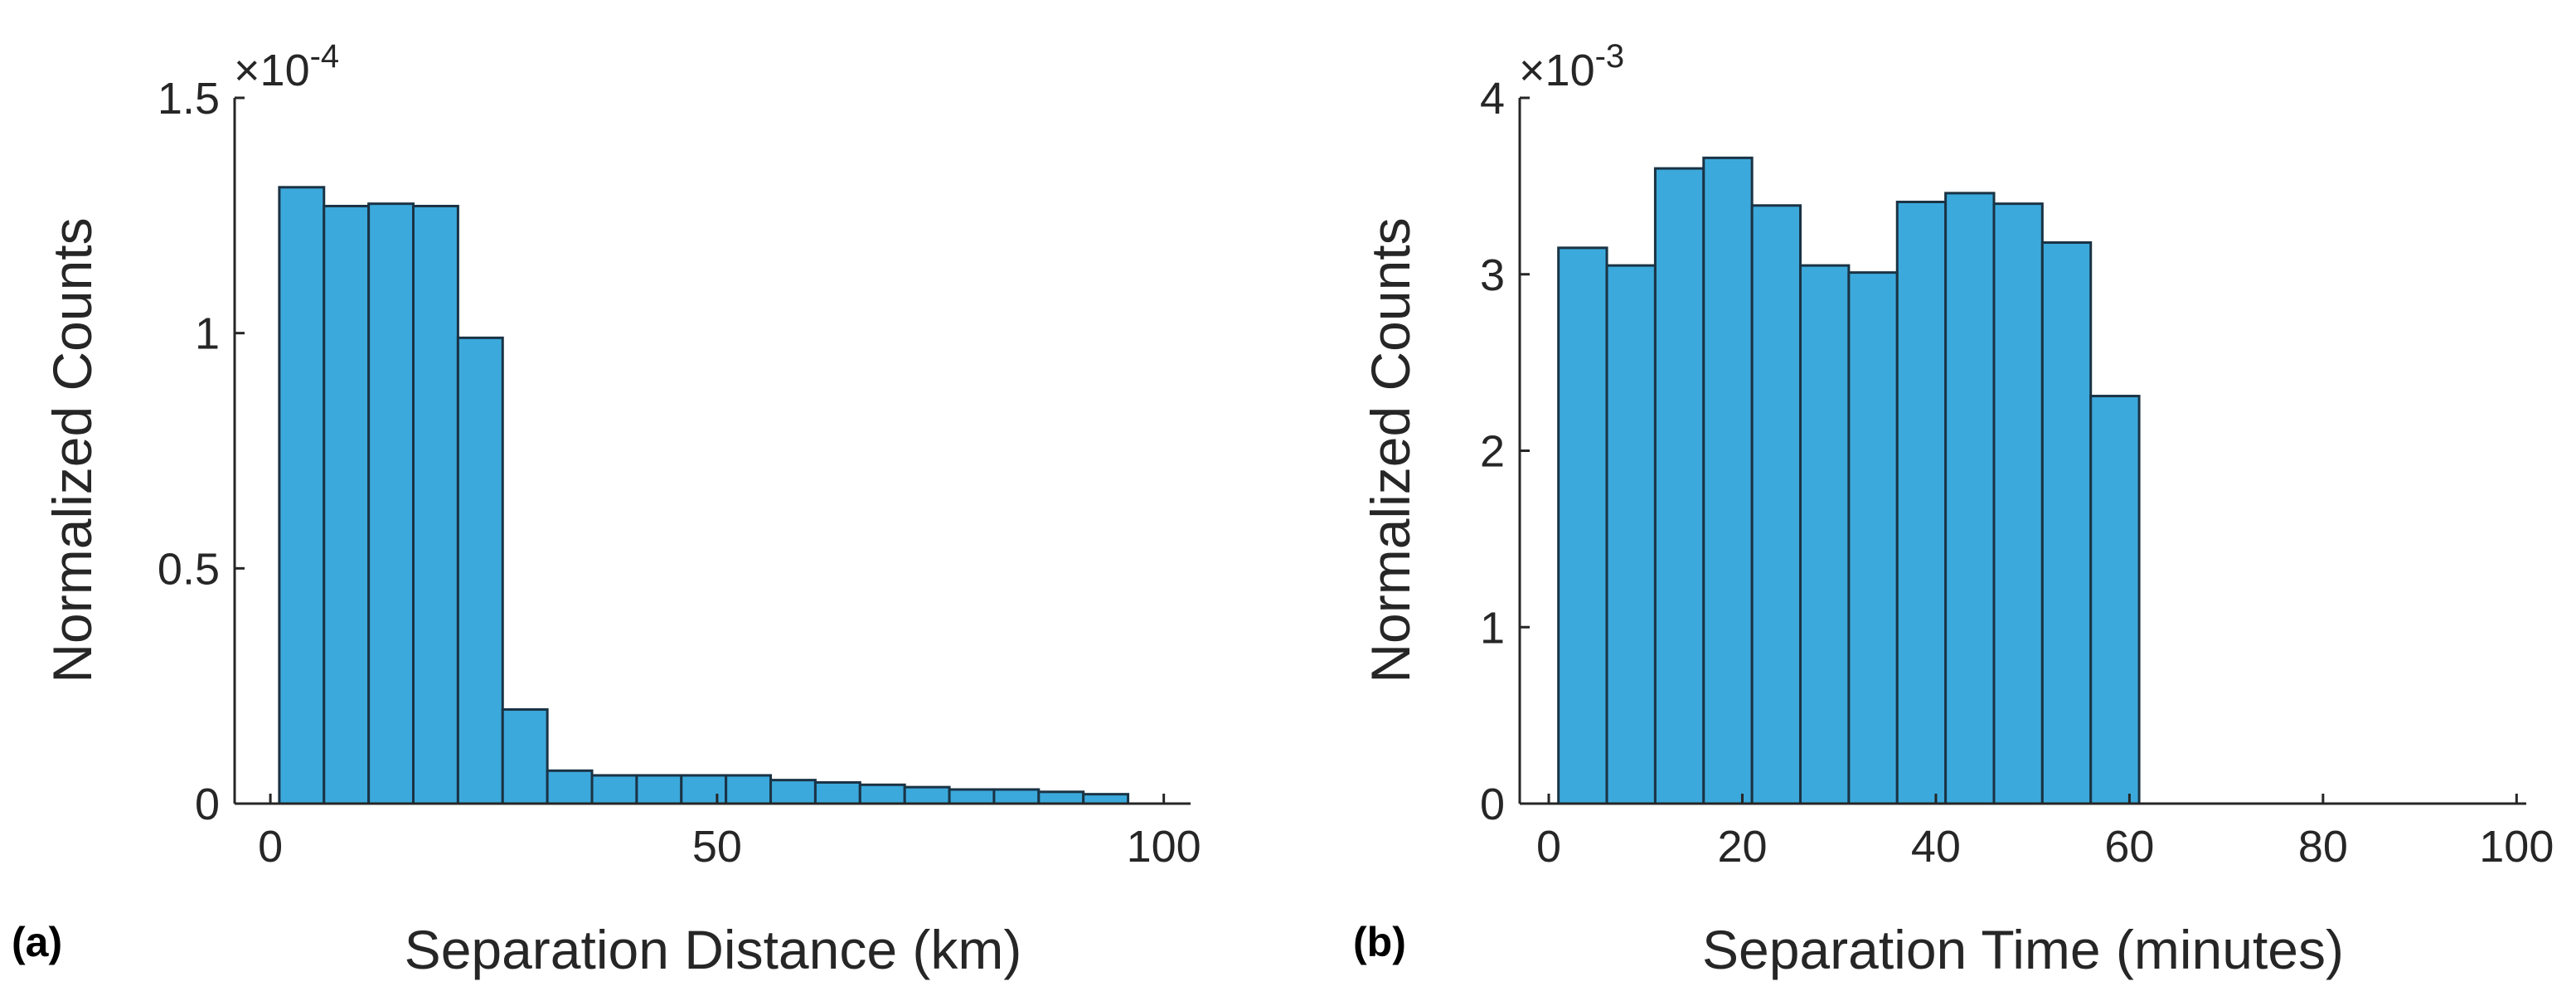 This screenshot has width=2576, height=996. Describe the element at coordinates (2023, 949) in the screenshot. I see `x-axis-title-b: Separation Time (minutes)` at that location.